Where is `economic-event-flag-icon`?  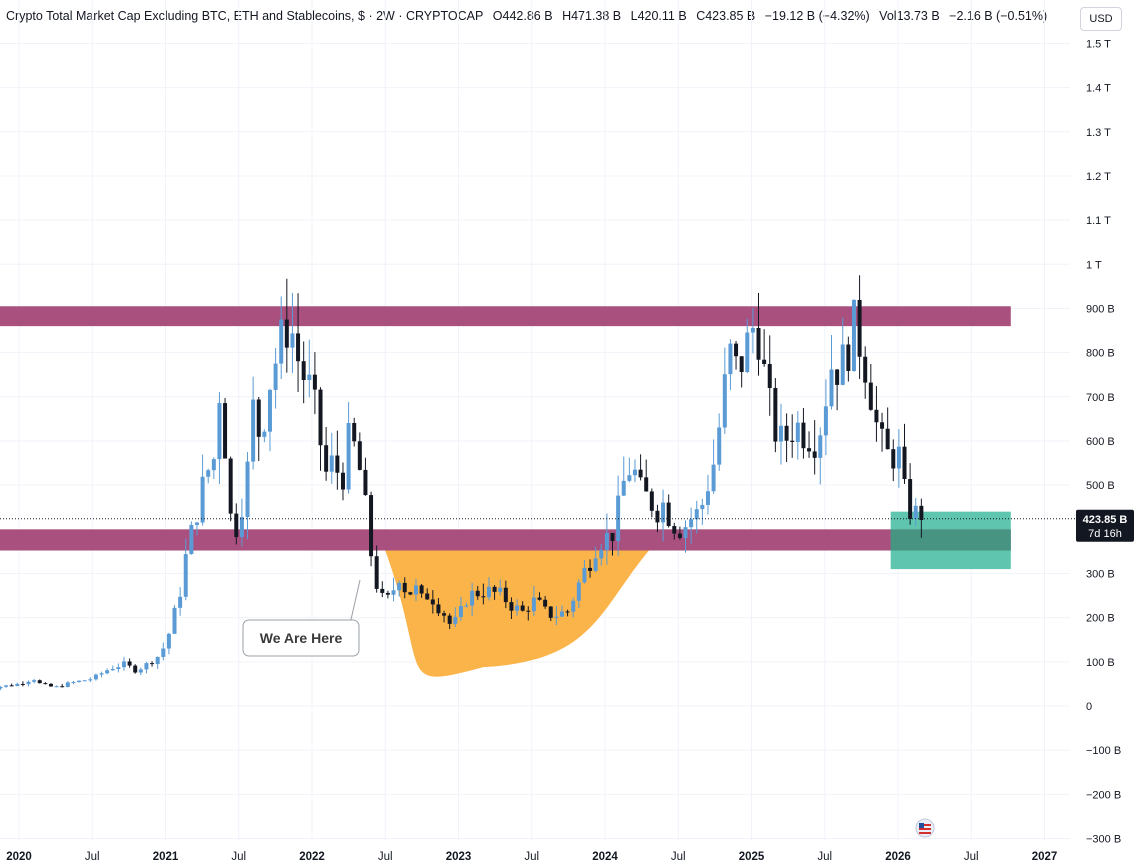 economic-event-flag-icon is located at coordinates (925, 828).